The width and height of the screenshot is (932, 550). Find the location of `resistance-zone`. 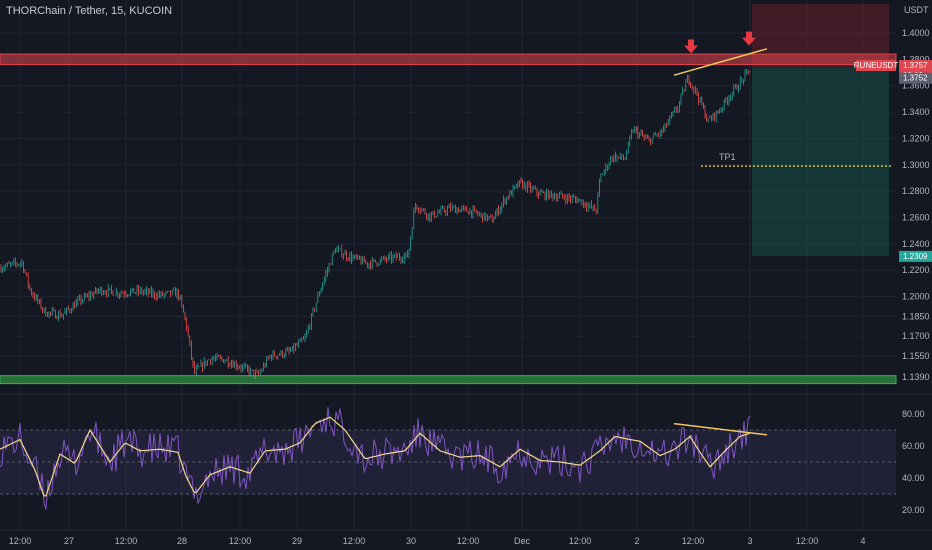

resistance-zone is located at coordinates (448, 59).